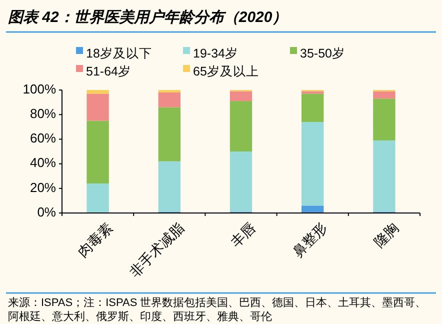 The width and height of the screenshot is (442, 324). I want to click on x-tick-label: 肉毒素, so click(95, 239).